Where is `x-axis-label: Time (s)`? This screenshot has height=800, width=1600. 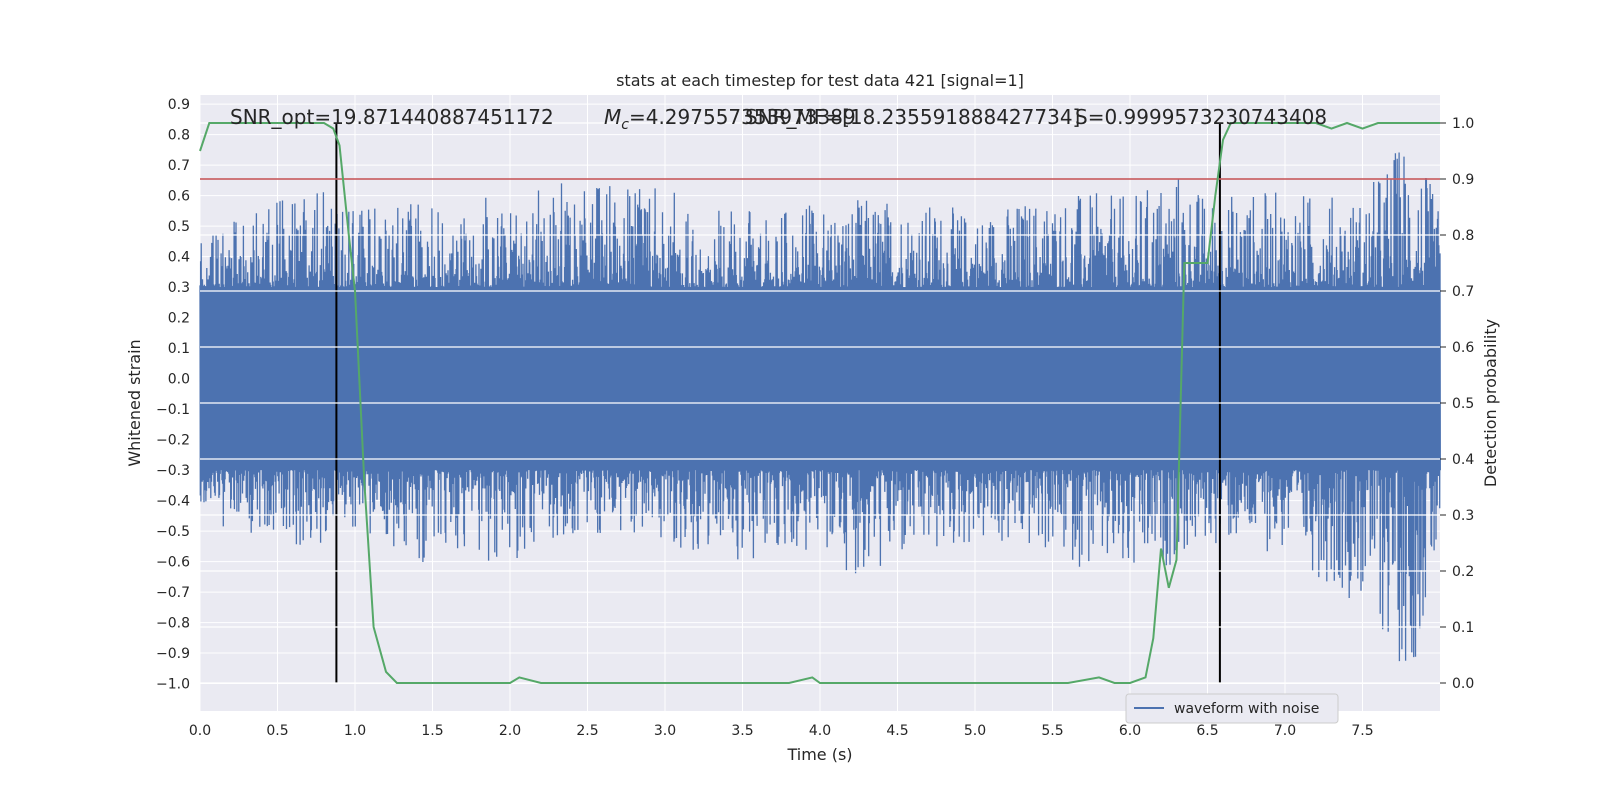
x-axis-label: Time (s) is located at coordinates (819, 754).